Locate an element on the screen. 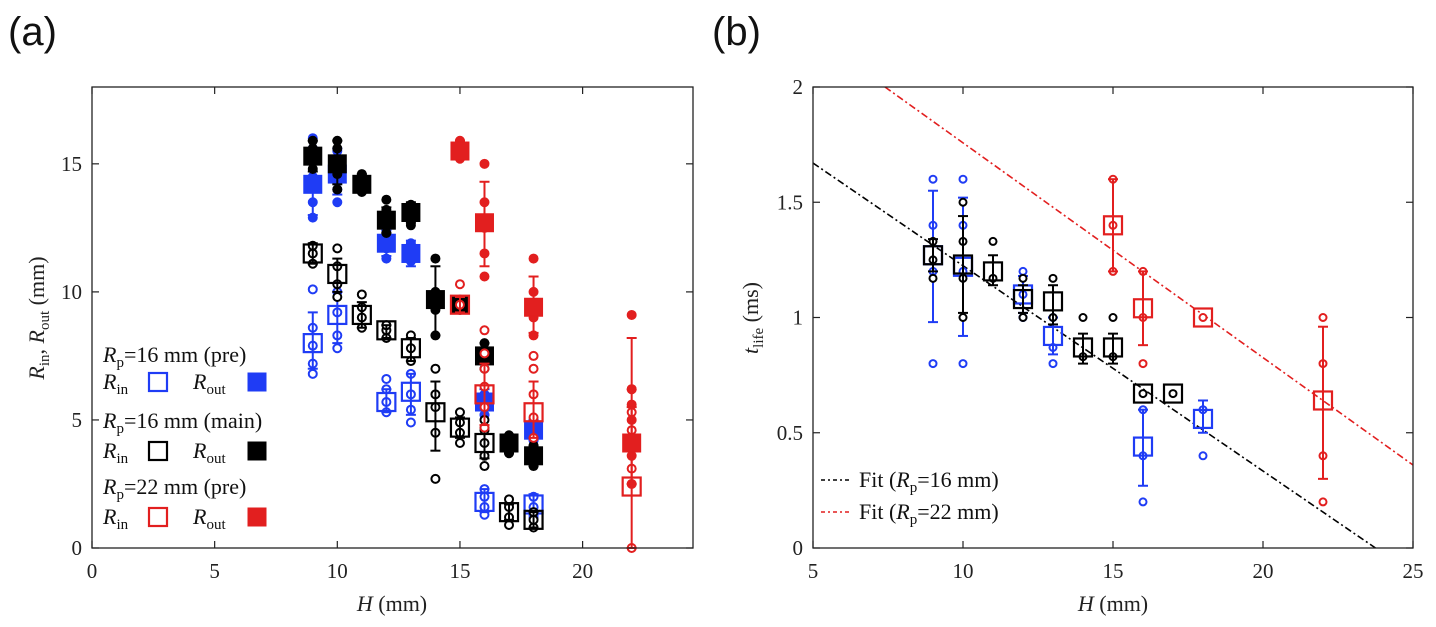 The image size is (1436, 627). panel-a-ylabel: Rin, Rout (mm) is located at coordinates (38, 318).